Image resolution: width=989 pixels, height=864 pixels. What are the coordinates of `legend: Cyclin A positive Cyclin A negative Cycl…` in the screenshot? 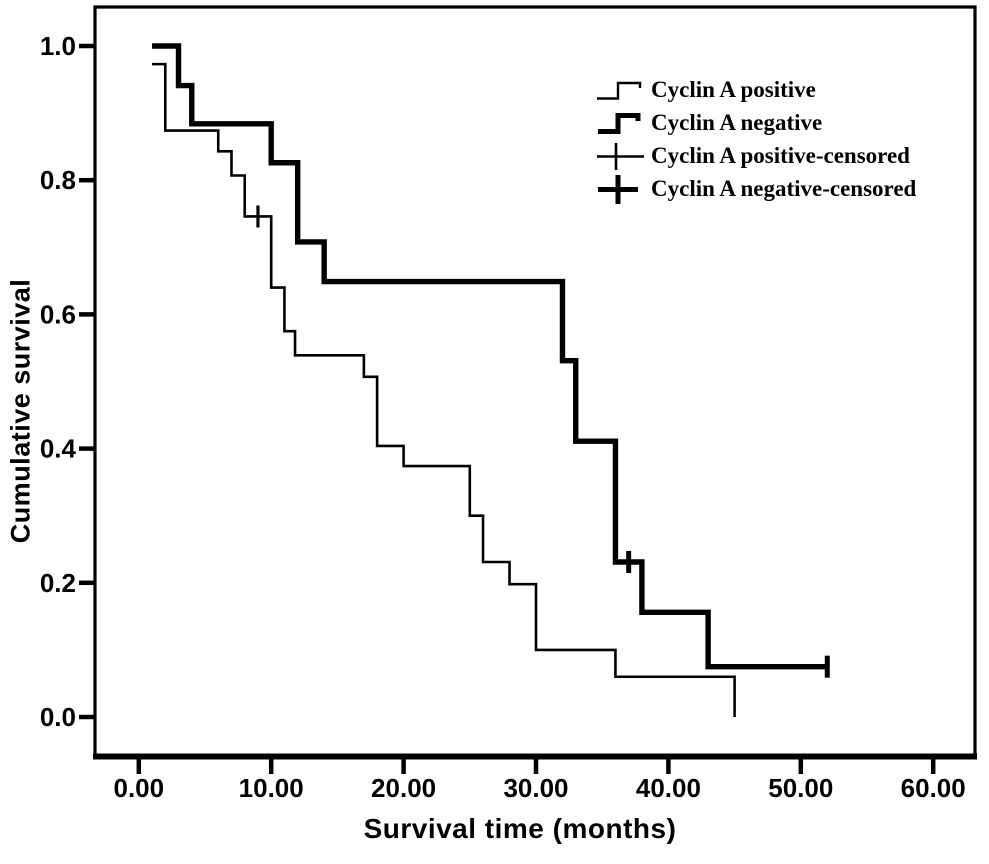 It's located at (756, 140).